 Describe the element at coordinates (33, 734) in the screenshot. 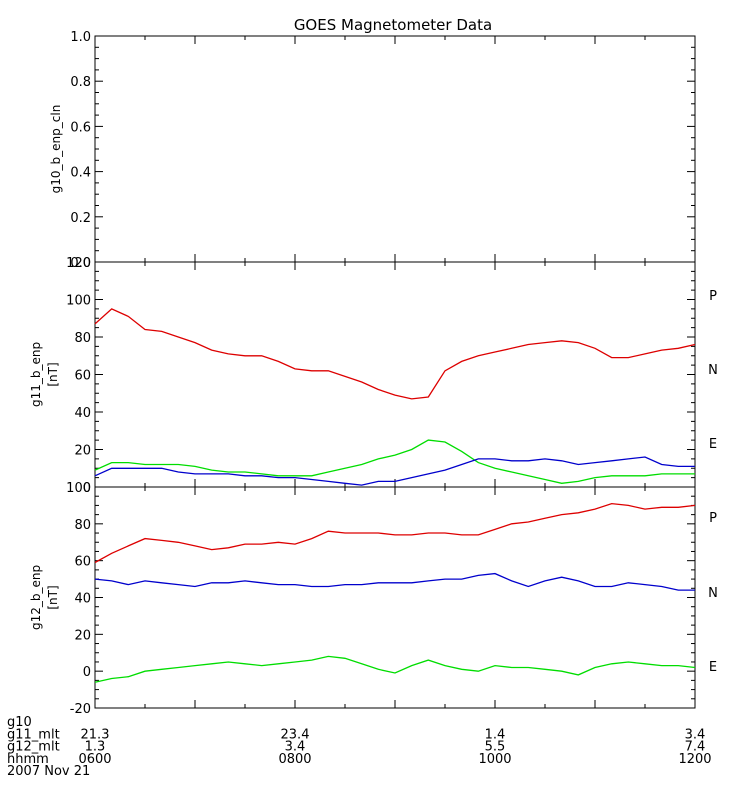

I see `axis-row-label: g11_mlt` at that location.